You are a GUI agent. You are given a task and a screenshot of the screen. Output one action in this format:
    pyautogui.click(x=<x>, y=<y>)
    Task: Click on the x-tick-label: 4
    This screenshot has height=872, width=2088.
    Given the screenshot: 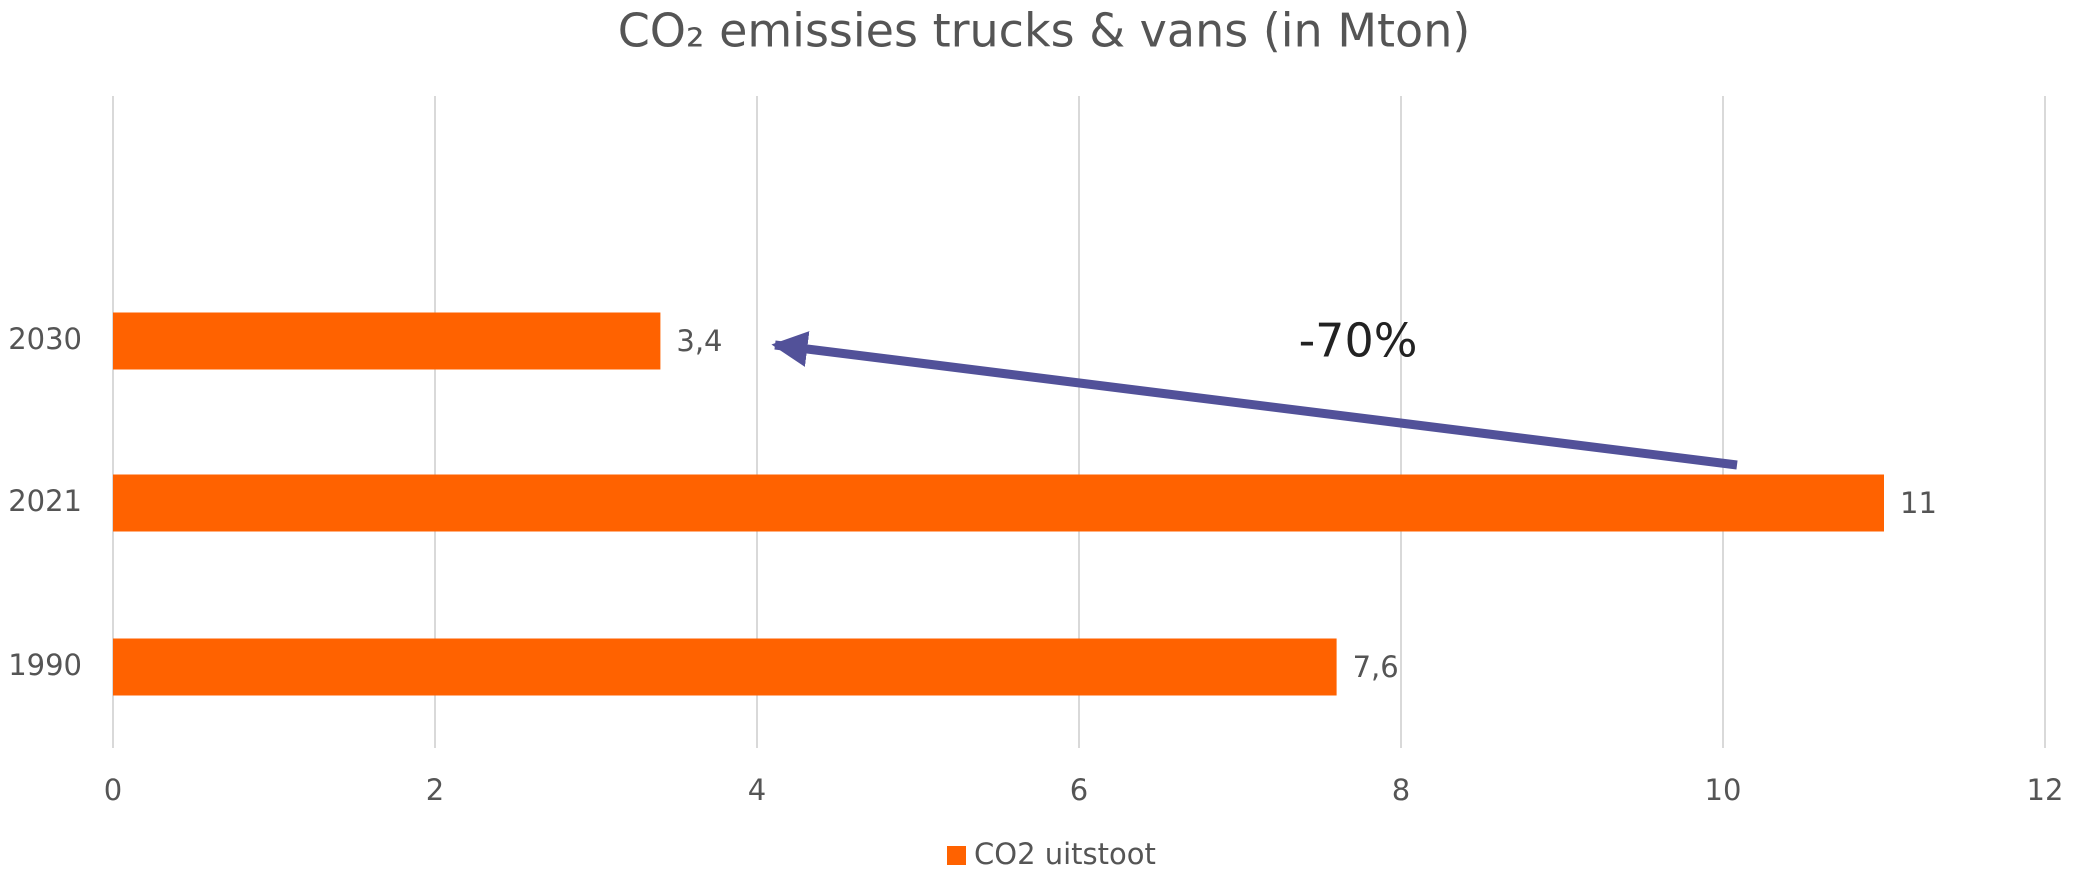 What is the action you would take?
    pyautogui.click(x=757, y=790)
    